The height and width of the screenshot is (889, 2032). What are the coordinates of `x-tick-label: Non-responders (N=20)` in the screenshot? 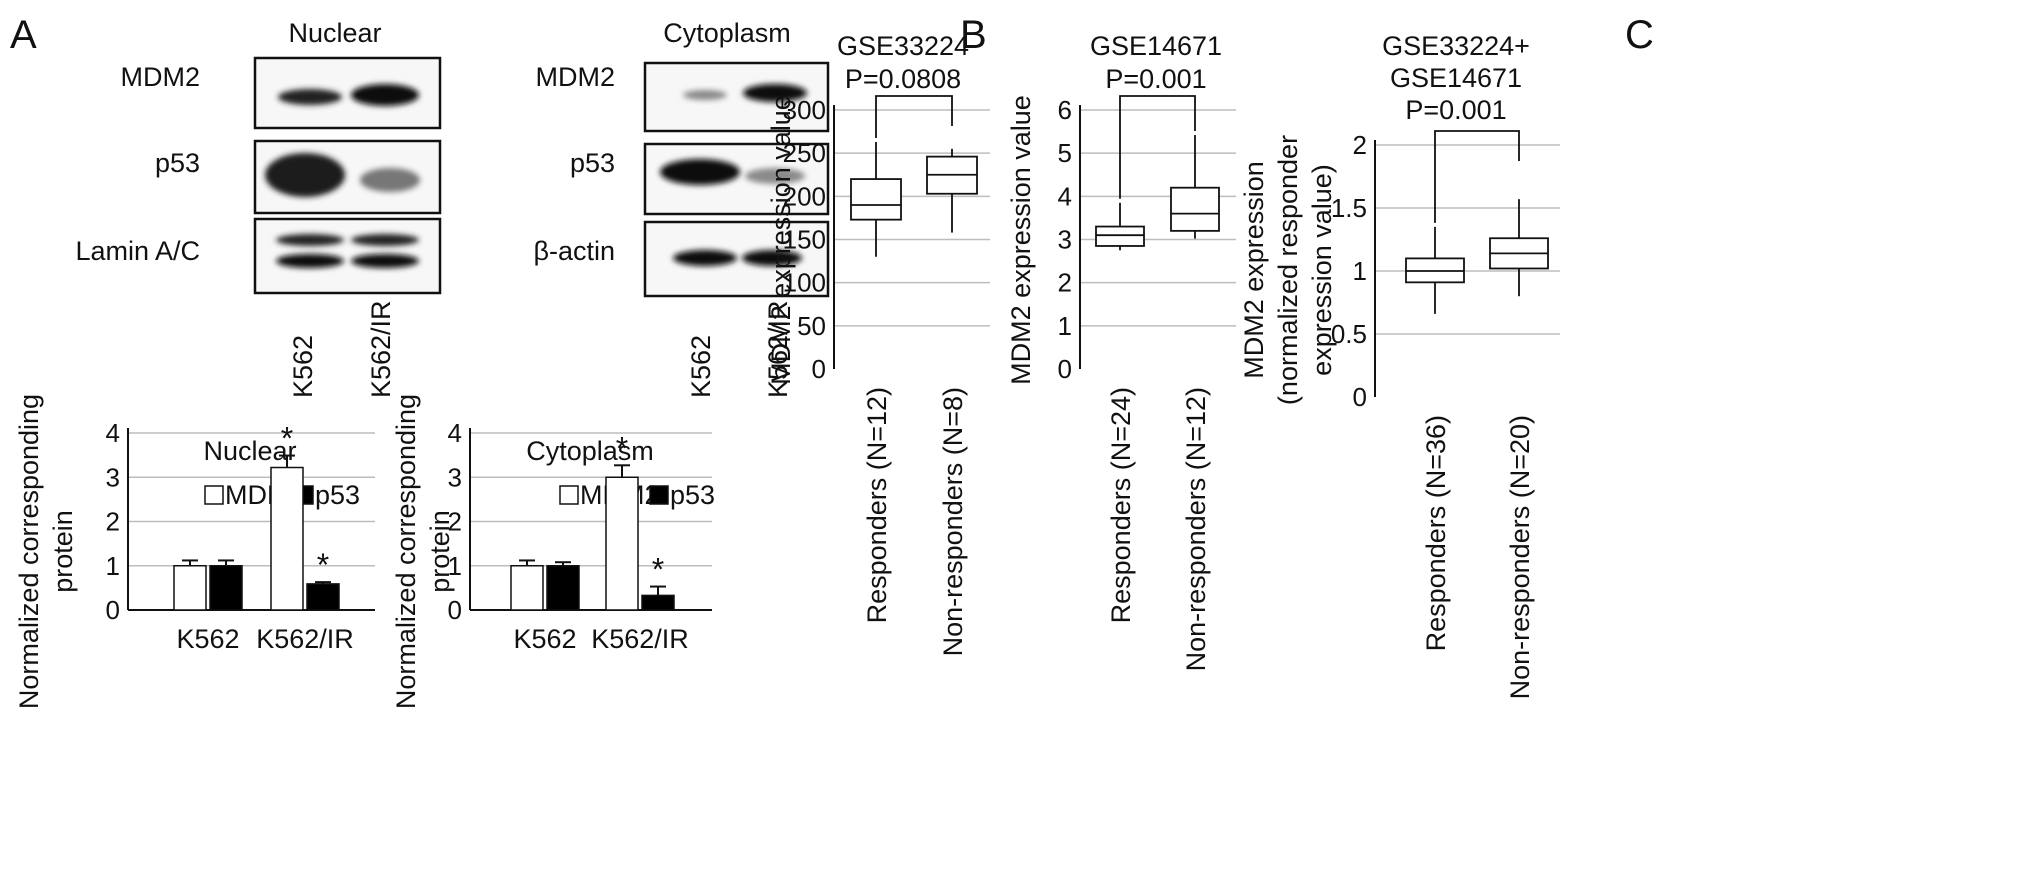 It's located at (1520, 557).